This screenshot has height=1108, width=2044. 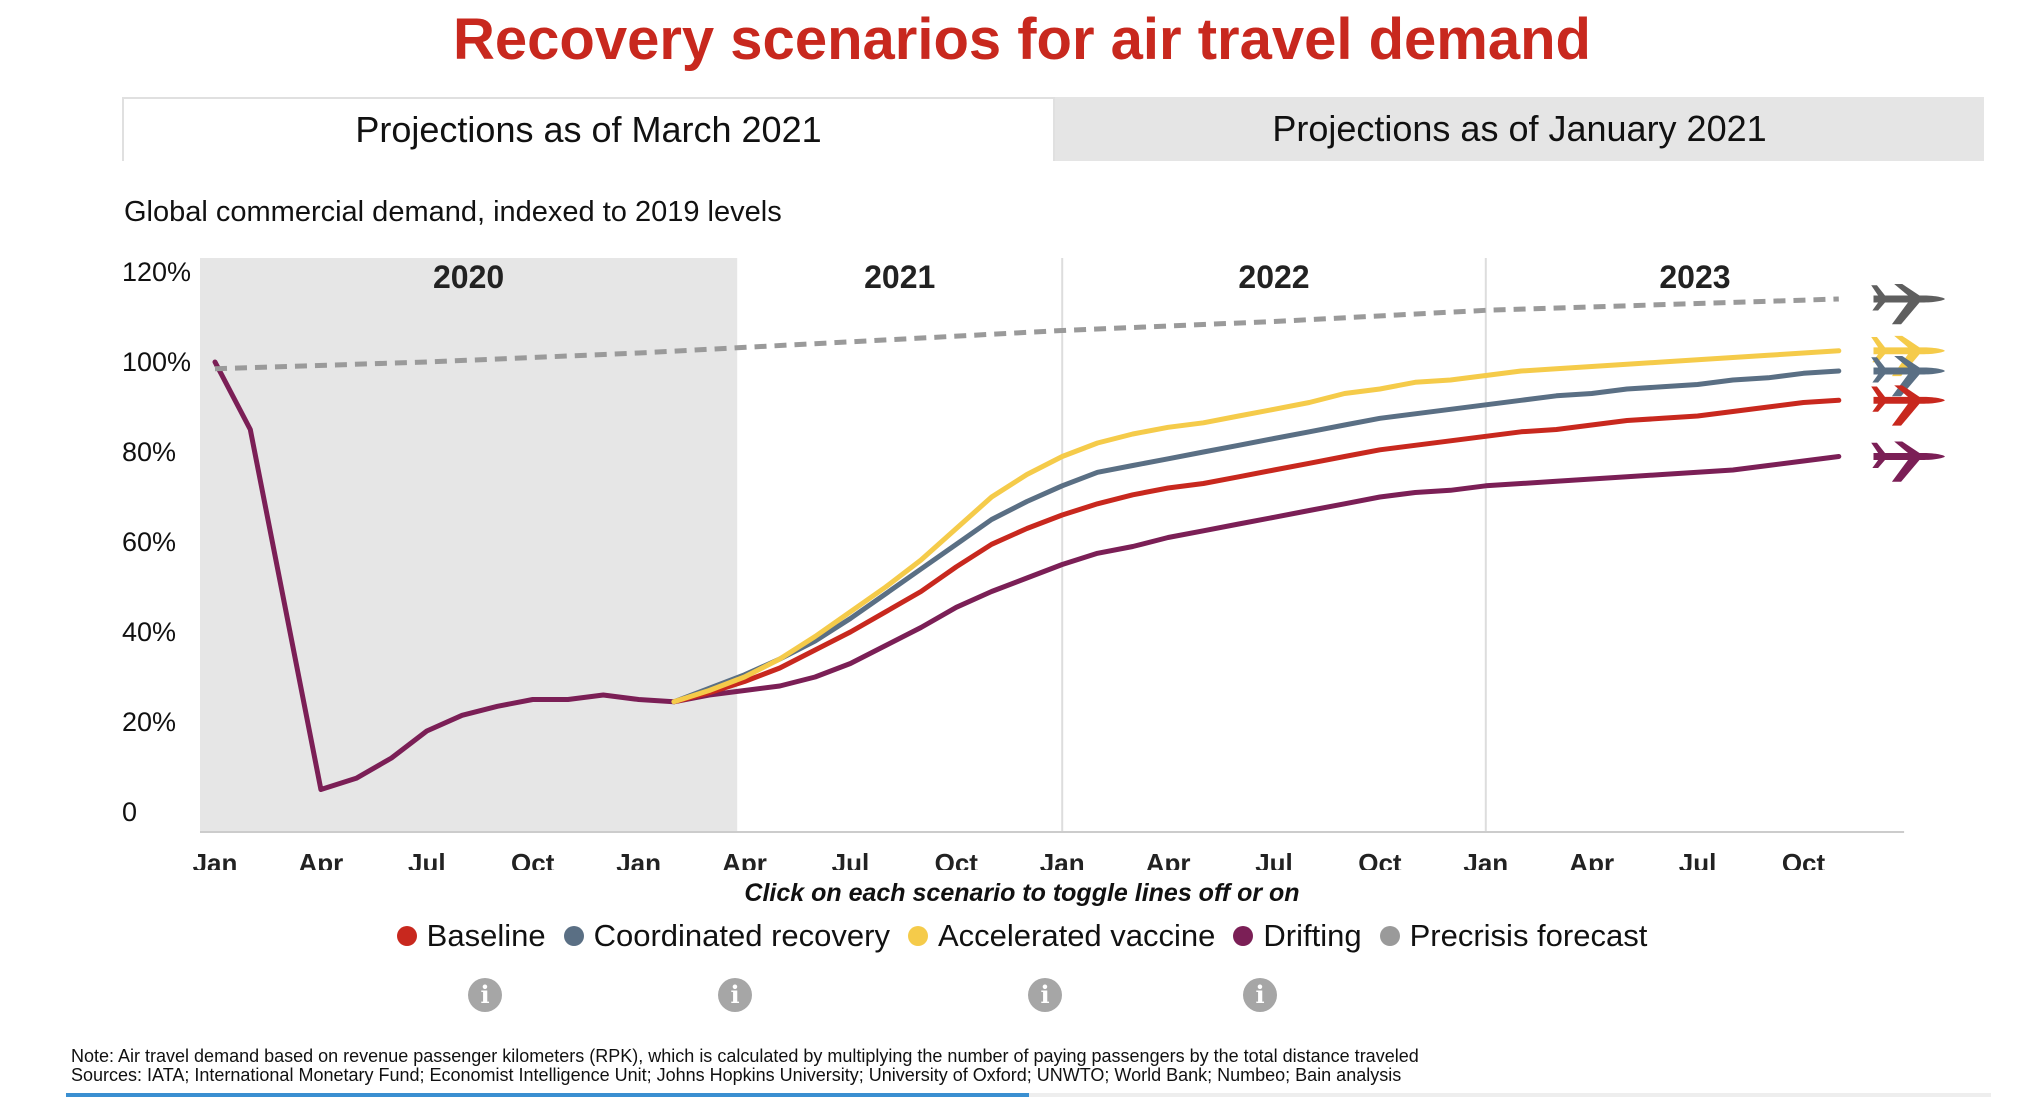 I want to click on legend-item-precrisis-forecast: Precrisis forecast, so click(x=1513, y=936).